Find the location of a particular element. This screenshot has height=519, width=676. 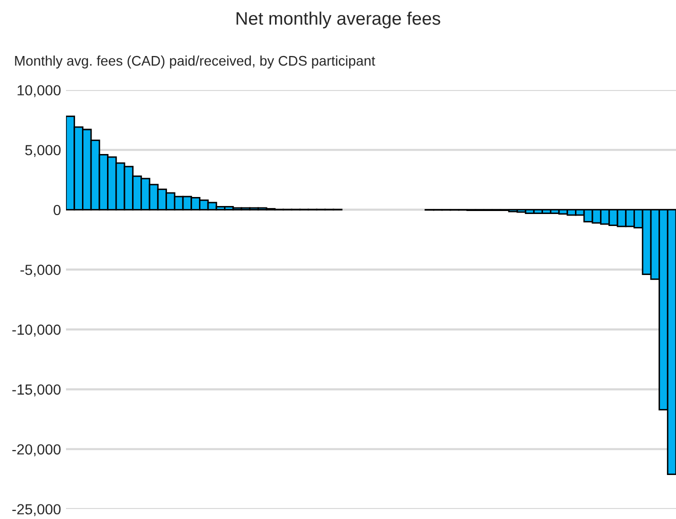

y-tick-label: -15,000 is located at coordinates (36, 390).